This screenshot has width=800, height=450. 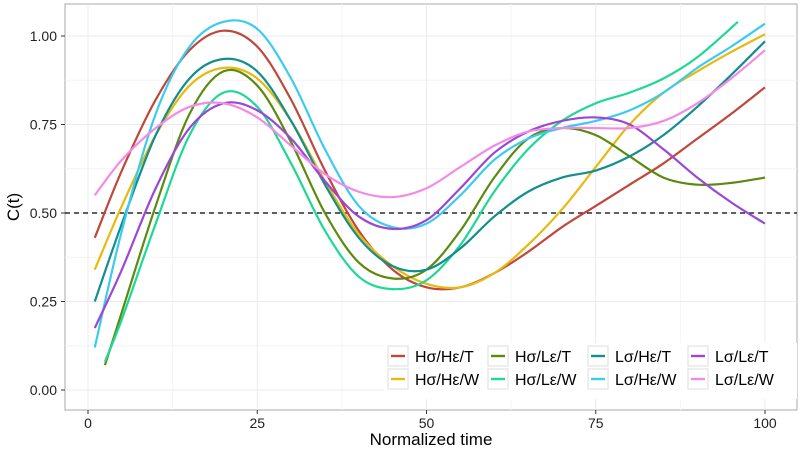 I want to click on y-tick-label: 0.50, so click(x=43, y=213).